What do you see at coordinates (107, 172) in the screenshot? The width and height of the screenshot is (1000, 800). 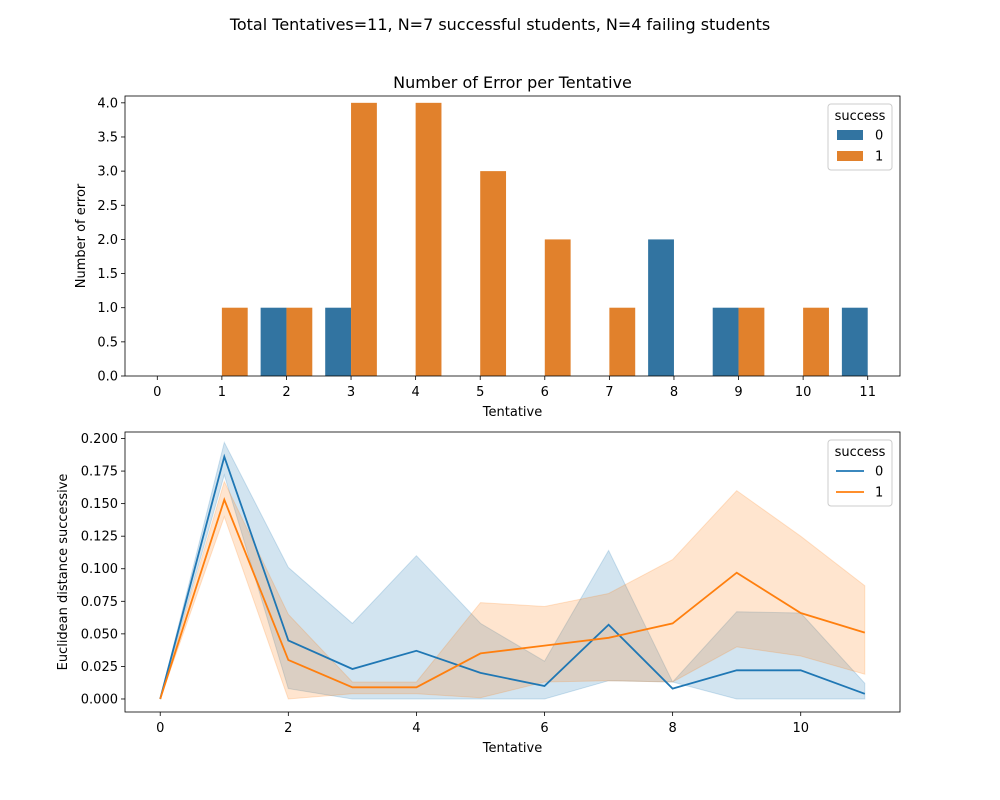 I see `y-tick-label: 3.0` at bounding box center [107, 172].